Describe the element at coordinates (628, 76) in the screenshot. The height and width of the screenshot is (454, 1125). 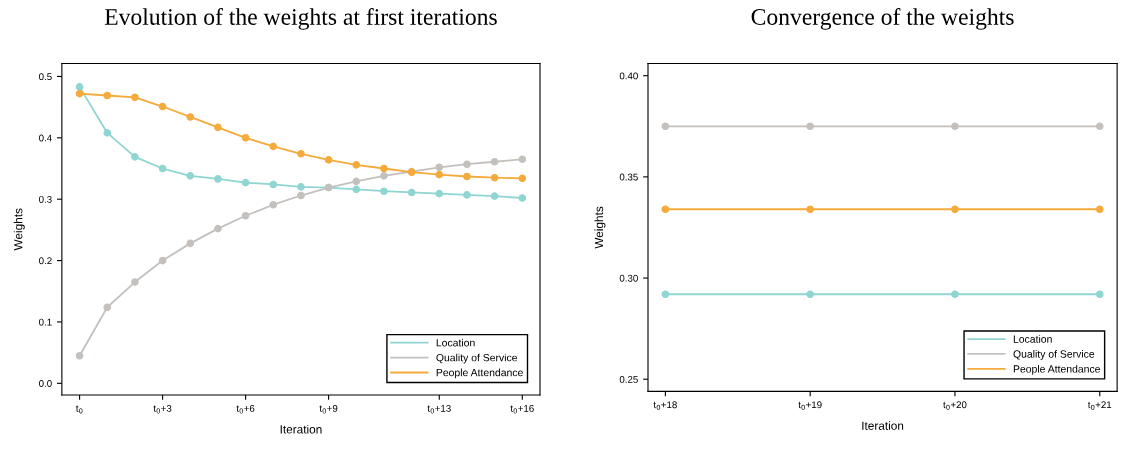
I see `y-tick-label: 0.40` at that location.